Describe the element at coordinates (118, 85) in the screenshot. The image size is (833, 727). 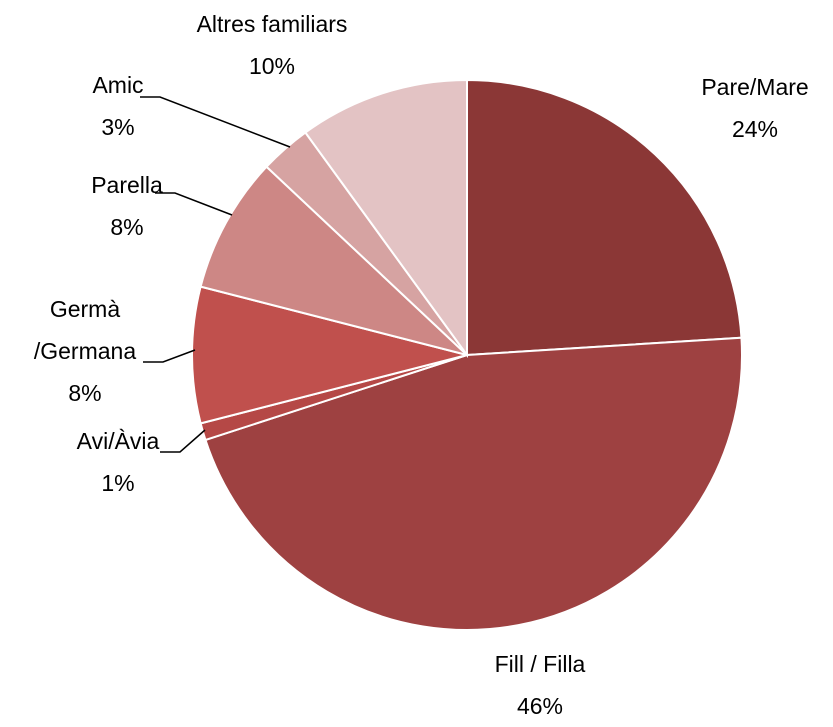
I see `slice-name: Amic` at that location.